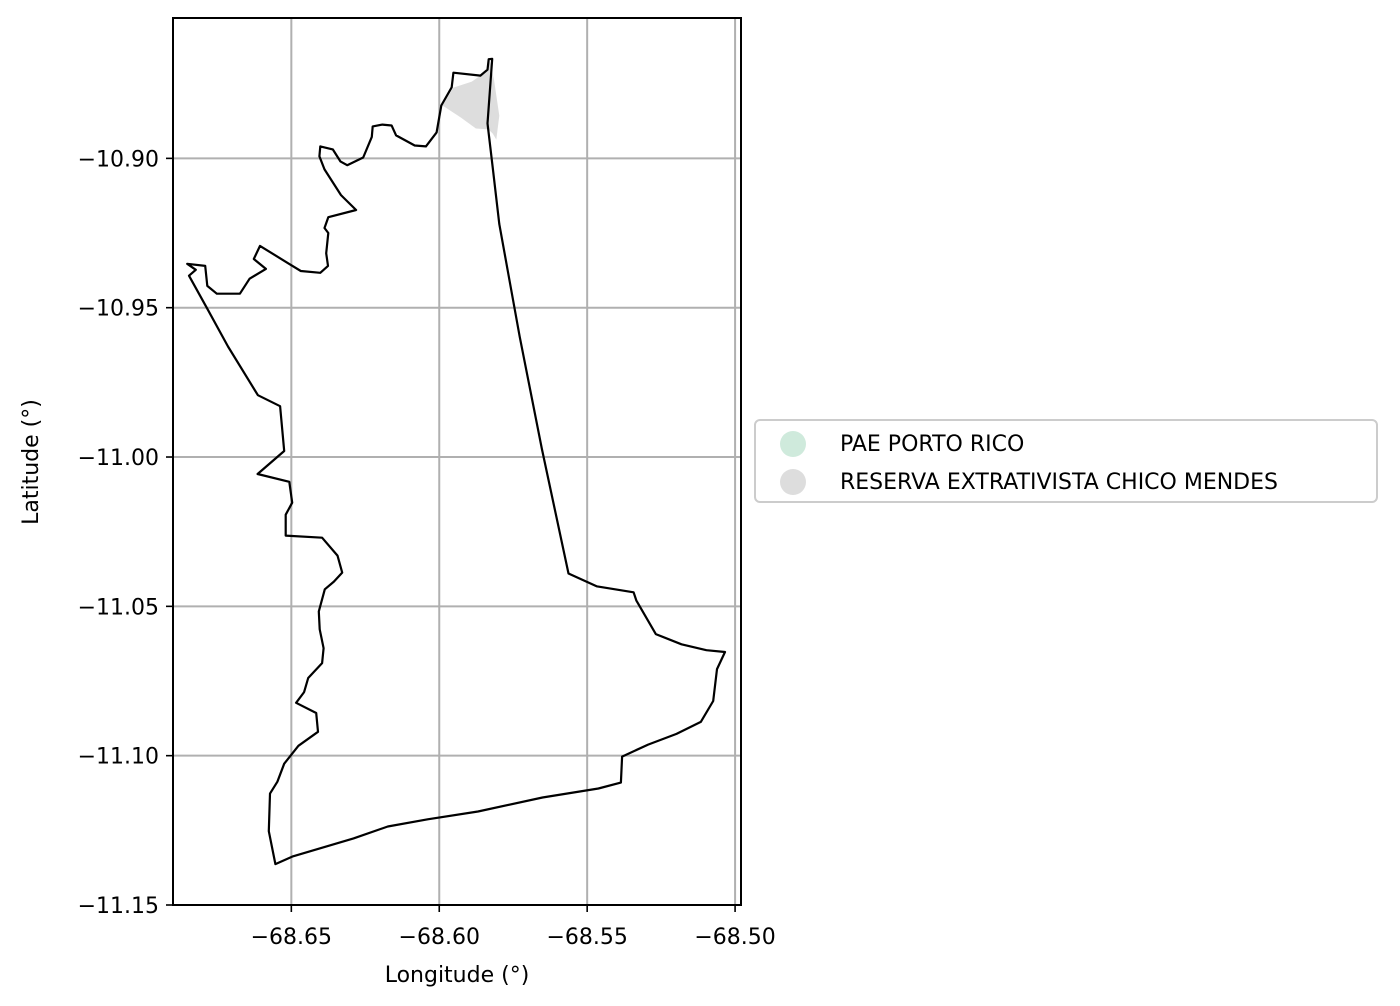 This screenshot has height=1006, width=1400. I want to click on x-axis-ticks: −68.65 −68.60 −68.55 −68.50, so click(513, 927).